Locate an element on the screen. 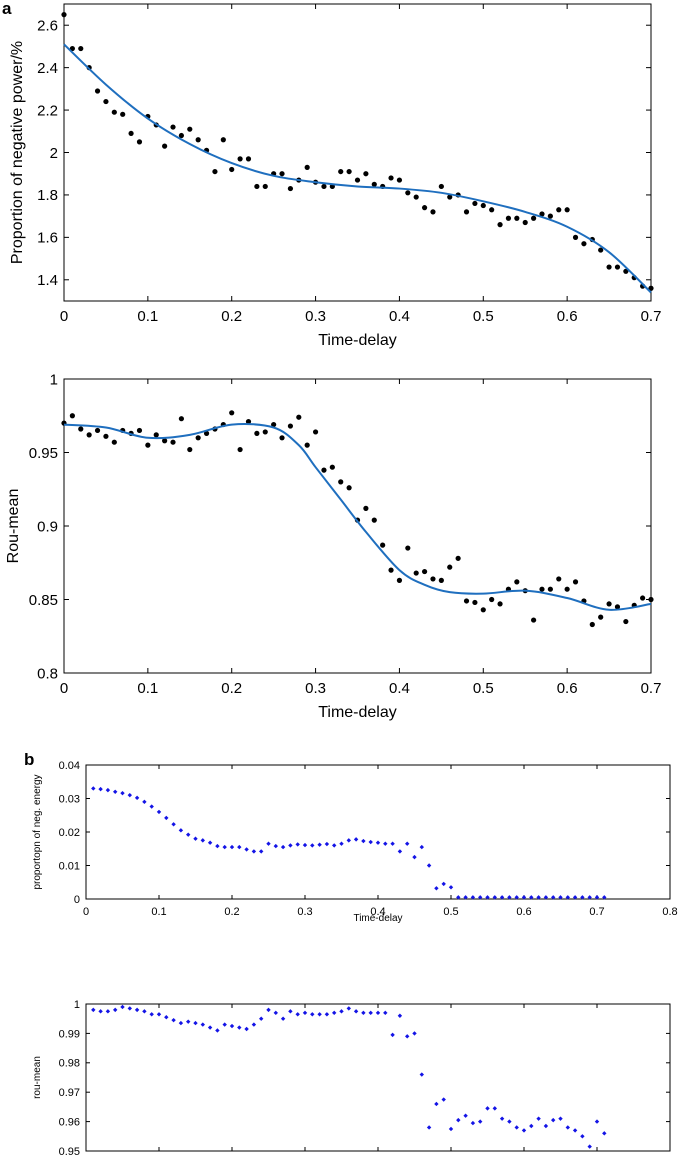 The height and width of the screenshot is (1157, 685). x-tick-label: 0.8 is located at coordinates (669, 912).